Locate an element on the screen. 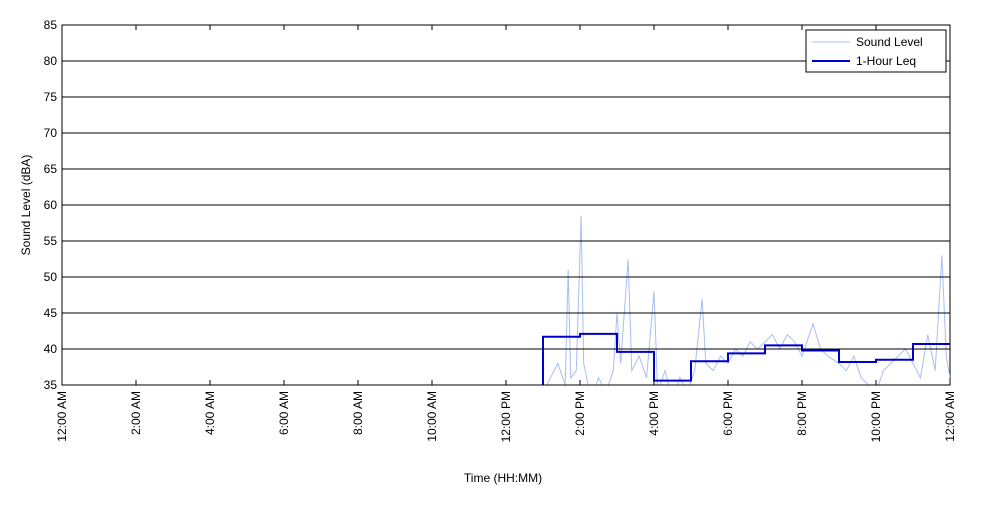 The height and width of the screenshot is (505, 1000). legend-label: Sound Level is located at coordinates (889, 42).